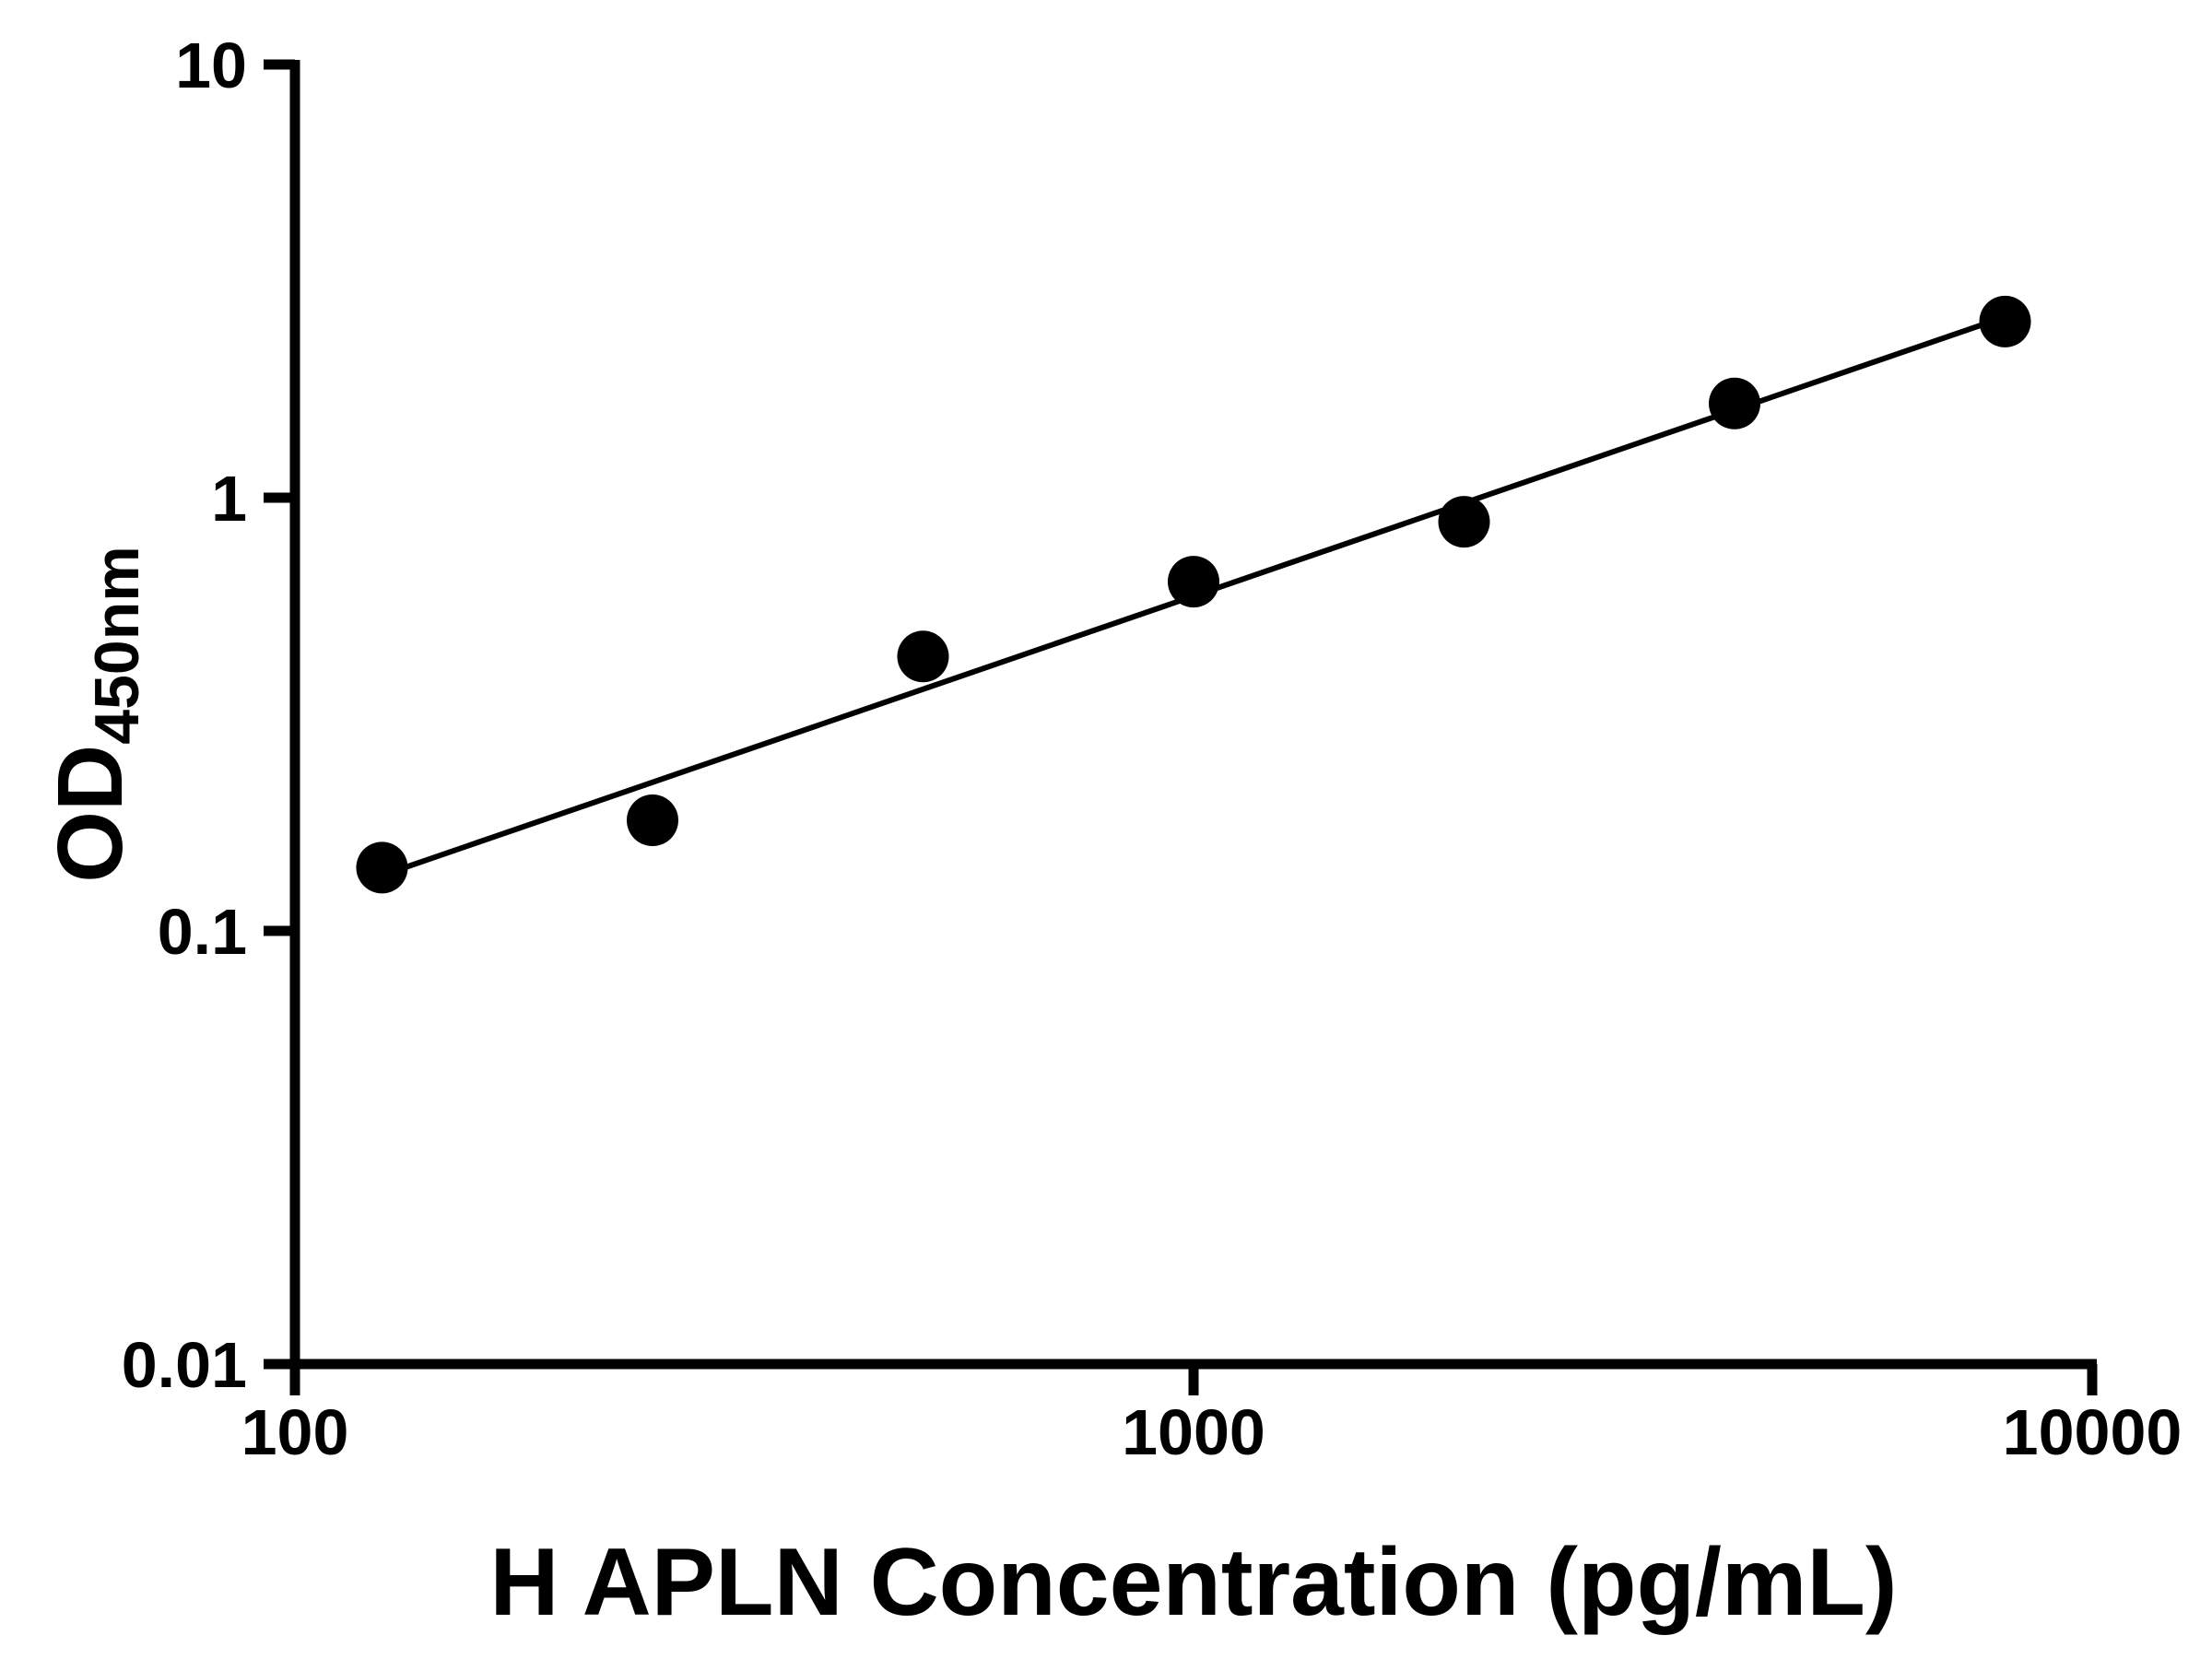 Image resolution: width=2212 pixels, height=1659 pixels. Describe the element at coordinates (184, 715) in the screenshot. I see `y-tick-labels: 0.01 0.1 1 10` at that location.